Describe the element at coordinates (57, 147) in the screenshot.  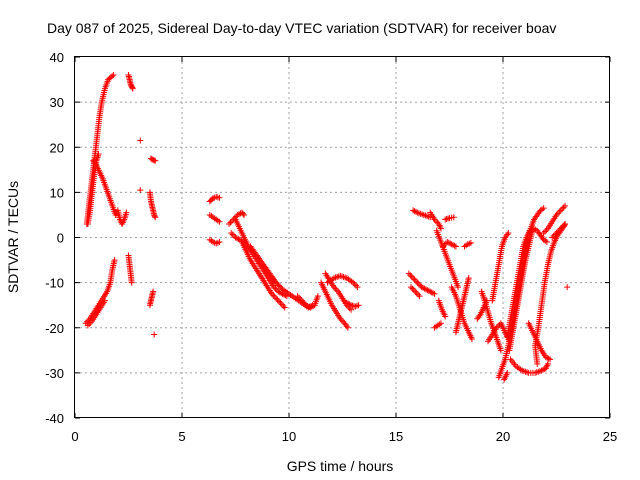
I see `y-tick-label: 20` at that location.